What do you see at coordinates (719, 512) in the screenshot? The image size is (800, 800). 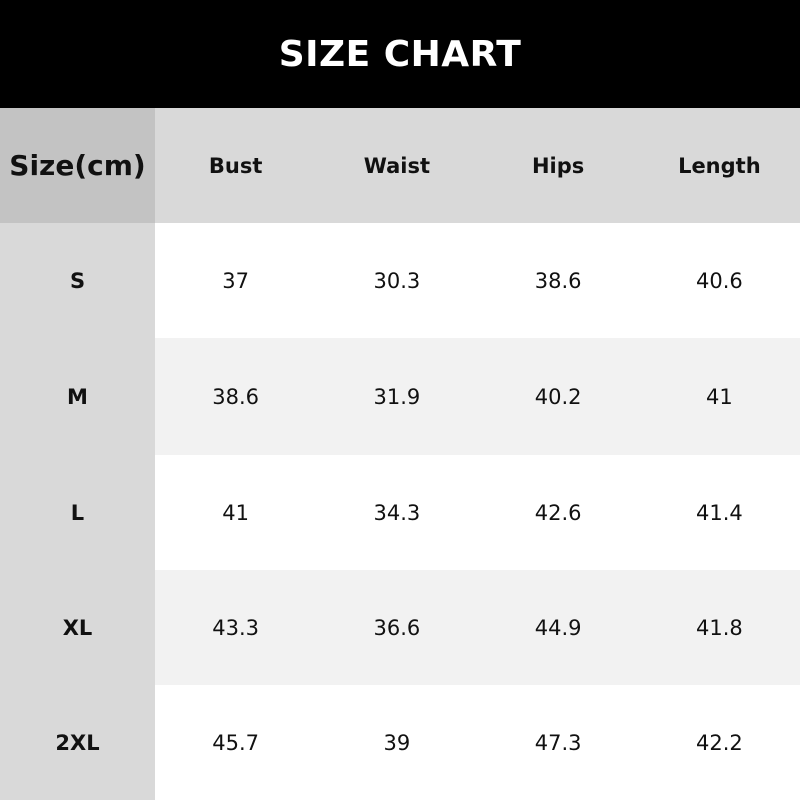 I see `table-cell: 41.4` at bounding box center [719, 512].